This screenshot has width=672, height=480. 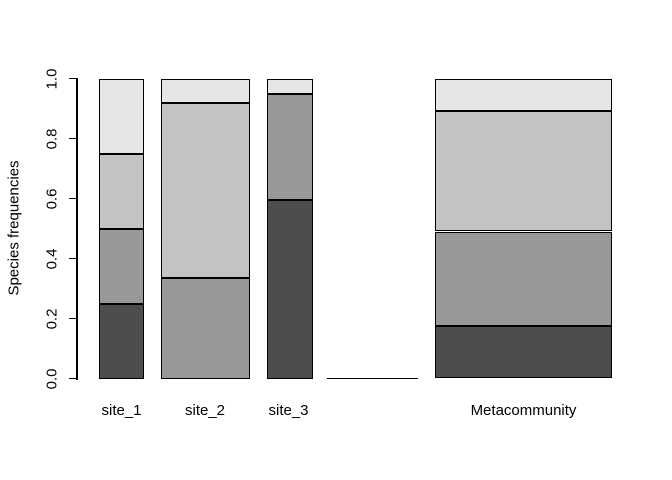 What do you see at coordinates (205, 410) in the screenshot?
I see `x-category-label: site_2` at bounding box center [205, 410].